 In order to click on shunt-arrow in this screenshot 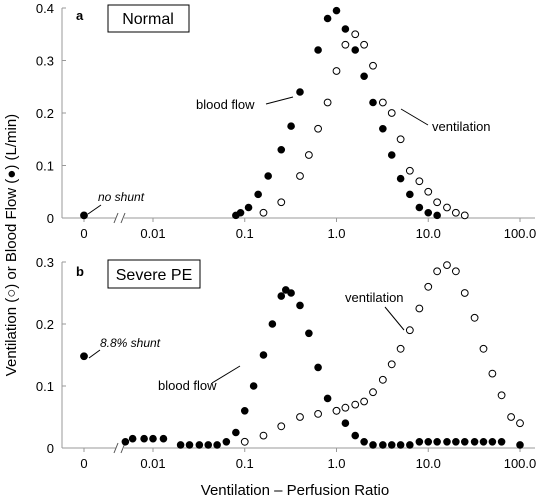, I will do `click(94, 209)`.